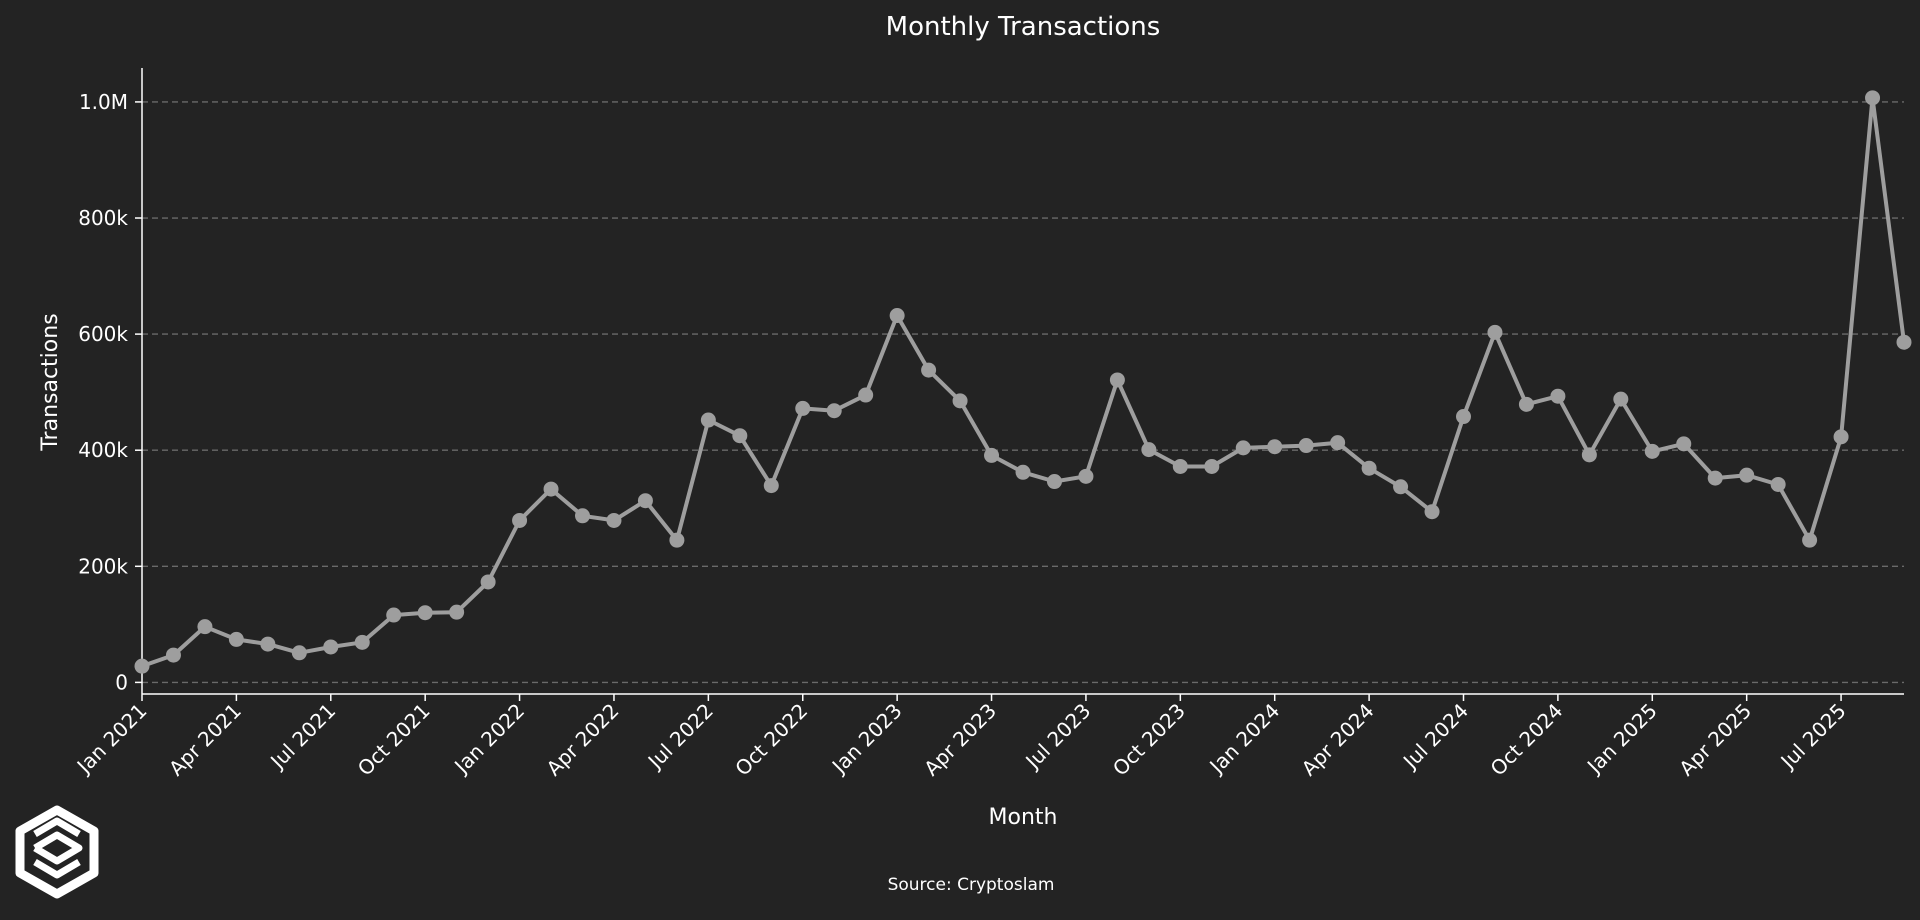 The image size is (1920, 920). Describe the element at coordinates (111, 739) in the screenshot. I see `x-tick-label: Jan 2021` at that location.